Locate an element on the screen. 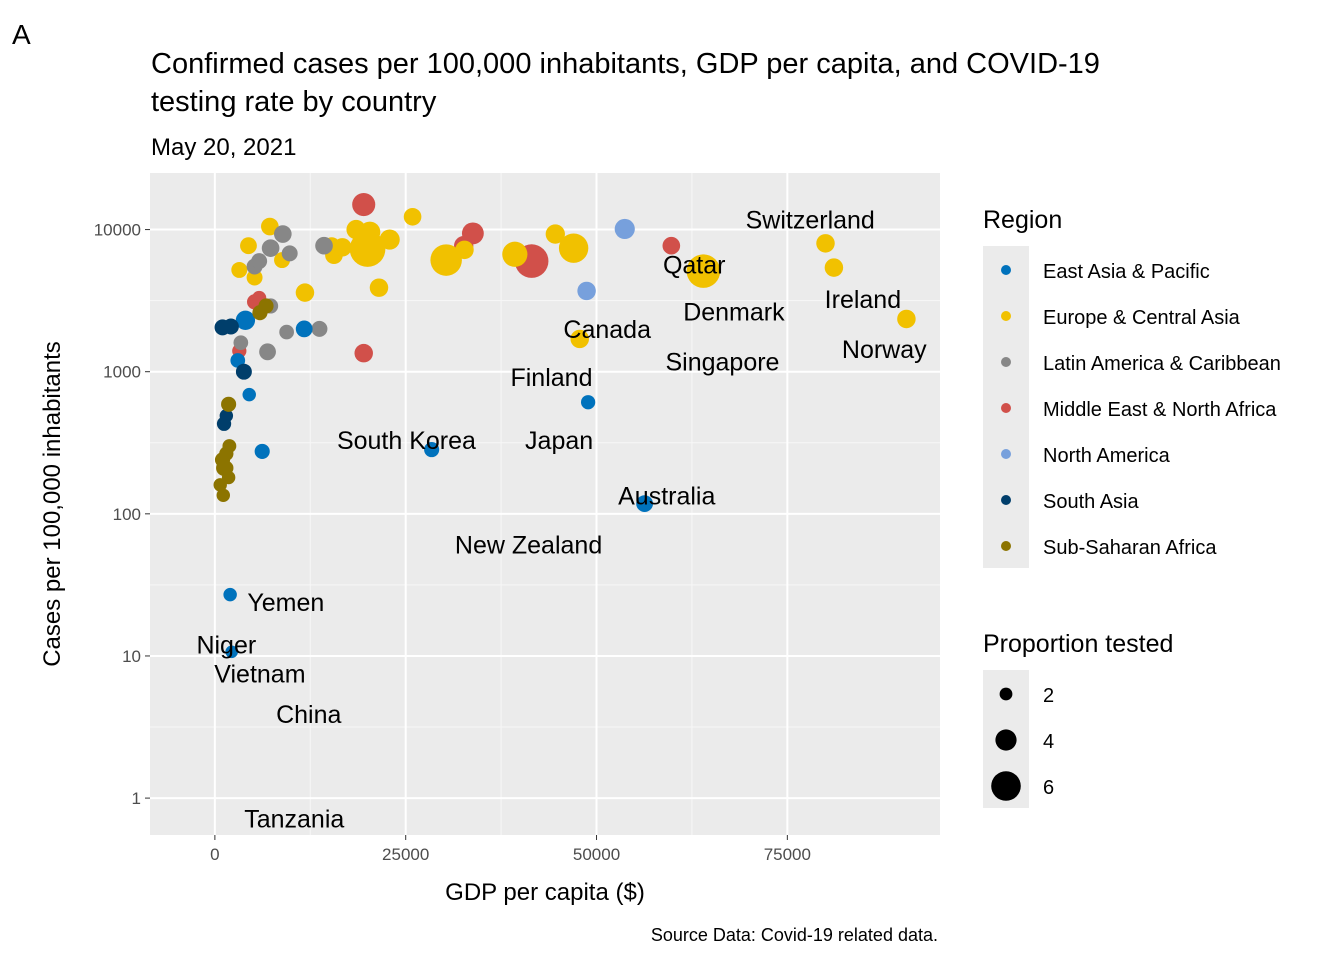  panel-tag: A is located at coordinates (21, 34).